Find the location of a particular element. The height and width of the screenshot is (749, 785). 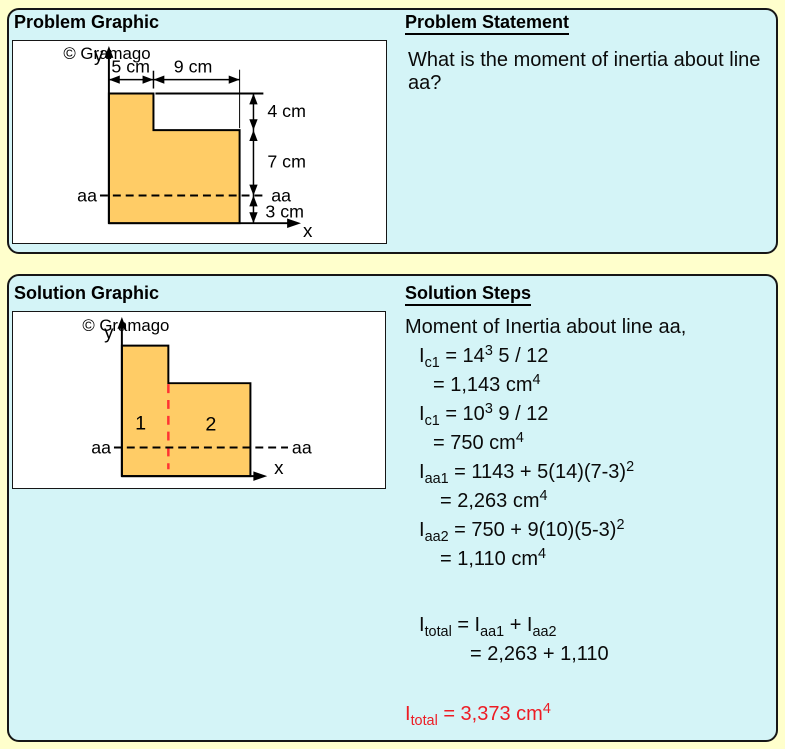

solution-step-line: Iaa1 = 1143 + 5(14)(7-3)2 is located at coordinates (527, 473).